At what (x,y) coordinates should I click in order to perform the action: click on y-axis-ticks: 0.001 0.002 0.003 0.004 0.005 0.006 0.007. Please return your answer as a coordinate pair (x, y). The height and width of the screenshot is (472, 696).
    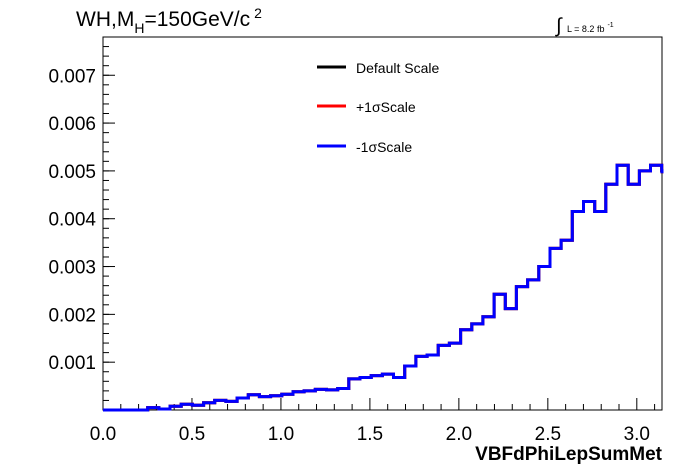
    Looking at the image, I should click on (81, 218).